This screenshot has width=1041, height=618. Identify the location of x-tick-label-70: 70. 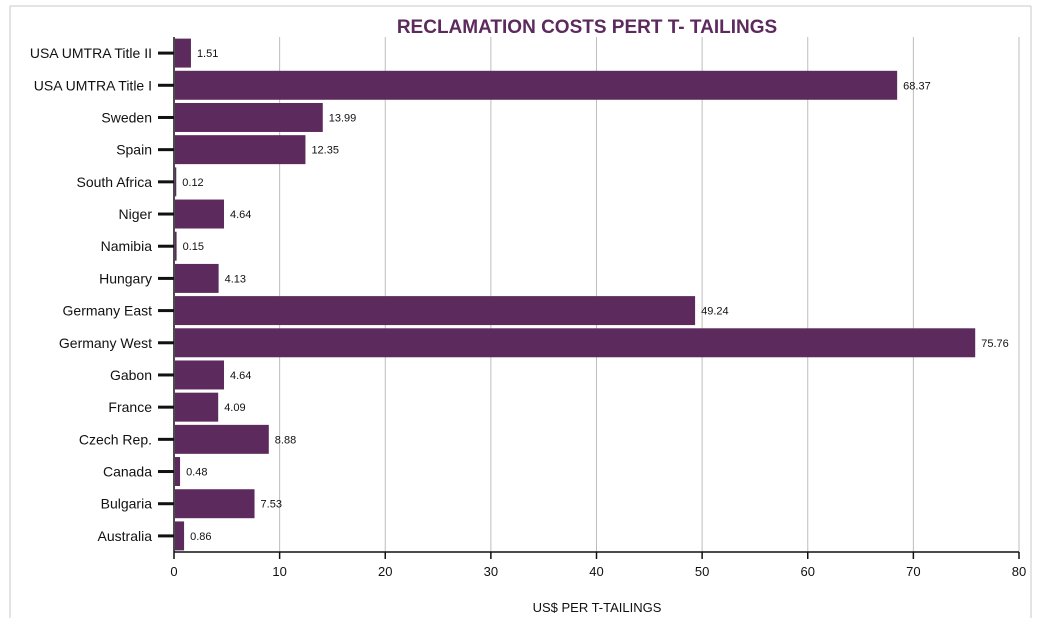
(913, 571).